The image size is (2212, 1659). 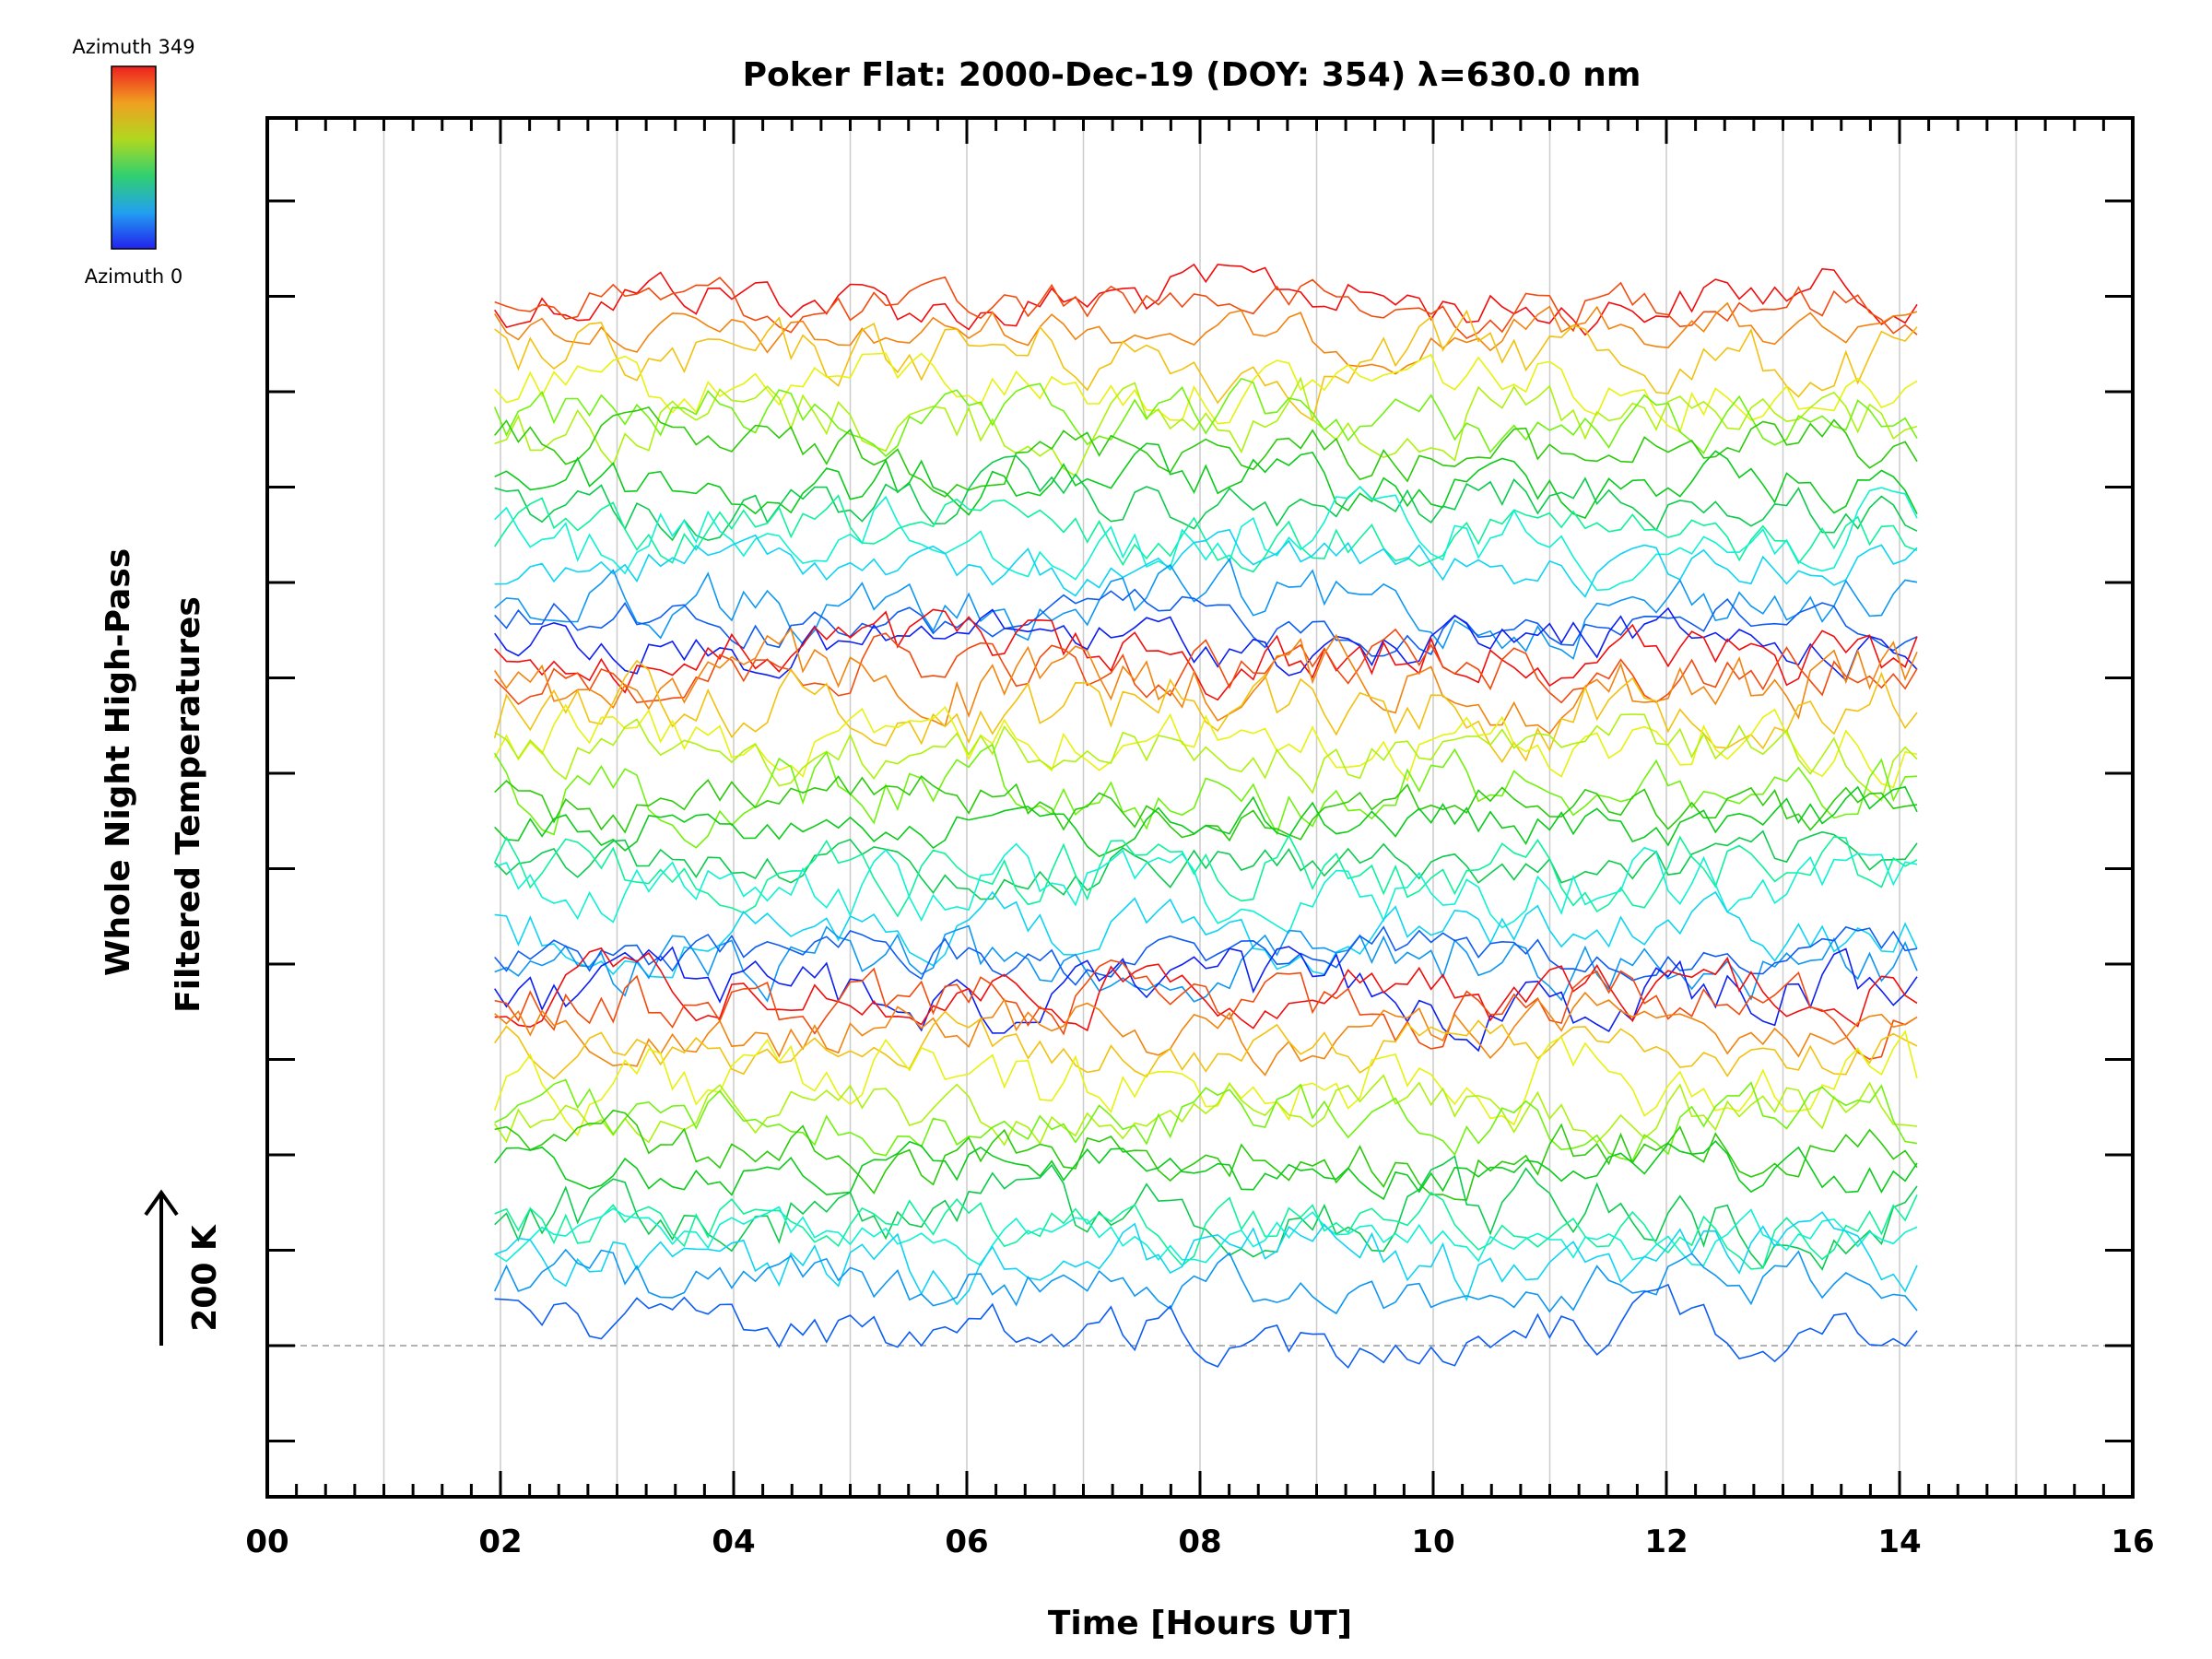 I want to click on x-tick-labels: 00 02 04 06 08 10 12 14 16, so click(x=1199, y=1542).